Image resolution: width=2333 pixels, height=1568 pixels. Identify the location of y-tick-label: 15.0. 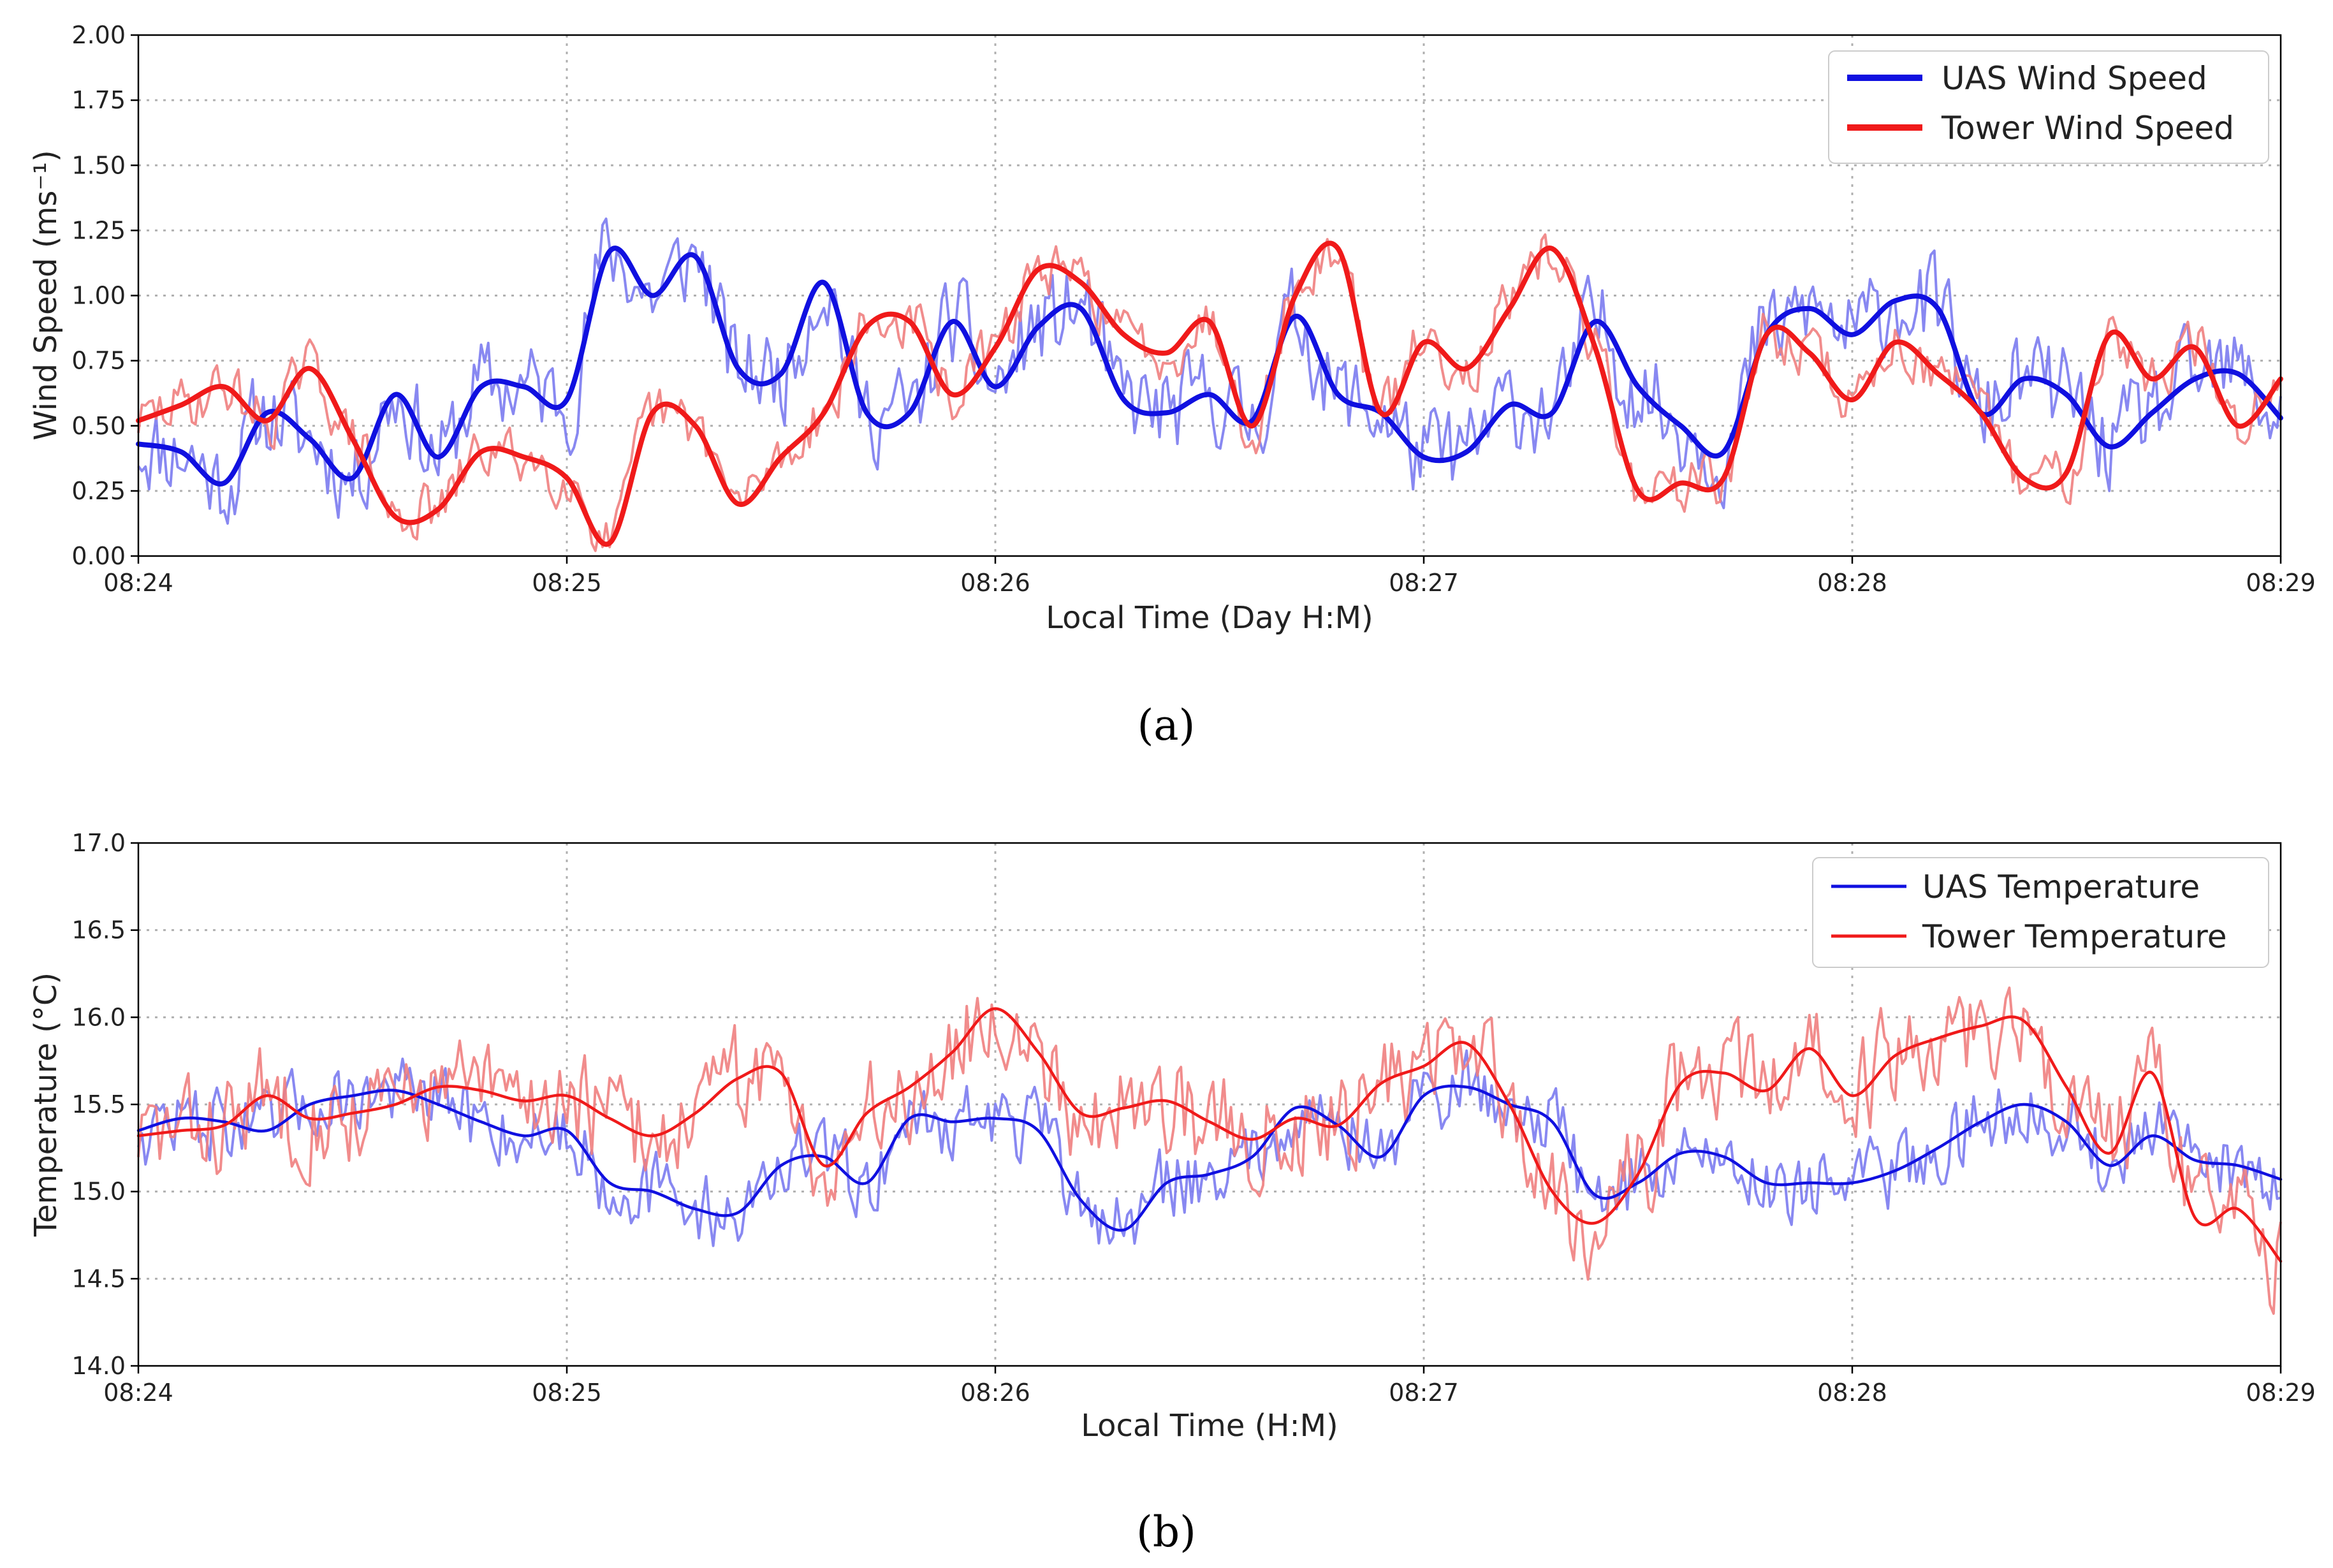
(98, 1192).